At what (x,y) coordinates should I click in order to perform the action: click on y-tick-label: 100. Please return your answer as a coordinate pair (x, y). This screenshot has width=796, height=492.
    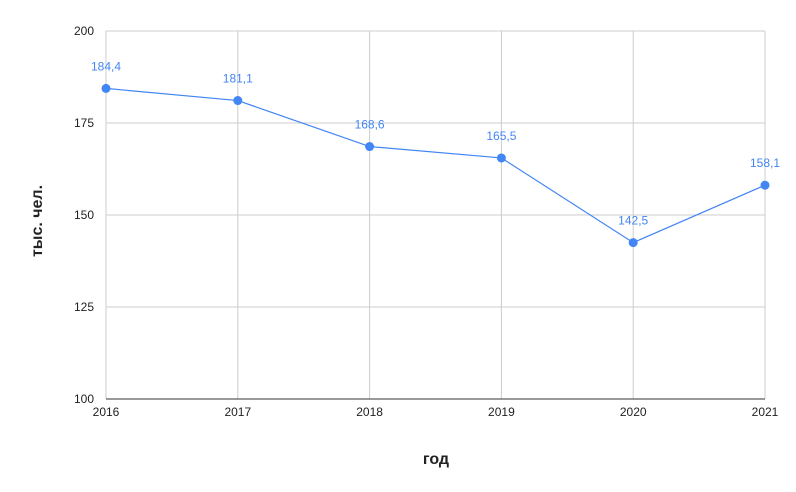
    Looking at the image, I should click on (84, 399).